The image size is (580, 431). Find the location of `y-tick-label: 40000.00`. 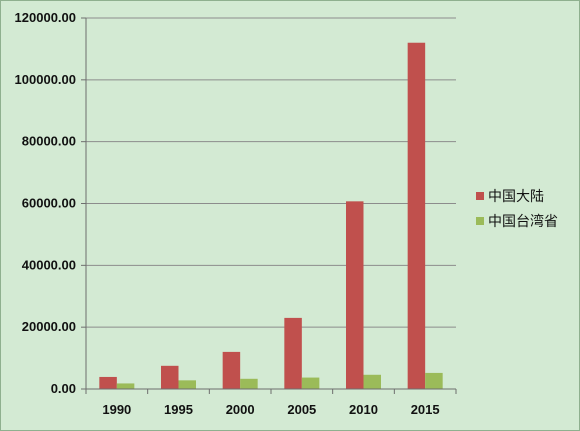

y-tick-label: 40000.00 is located at coordinates (49, 264).